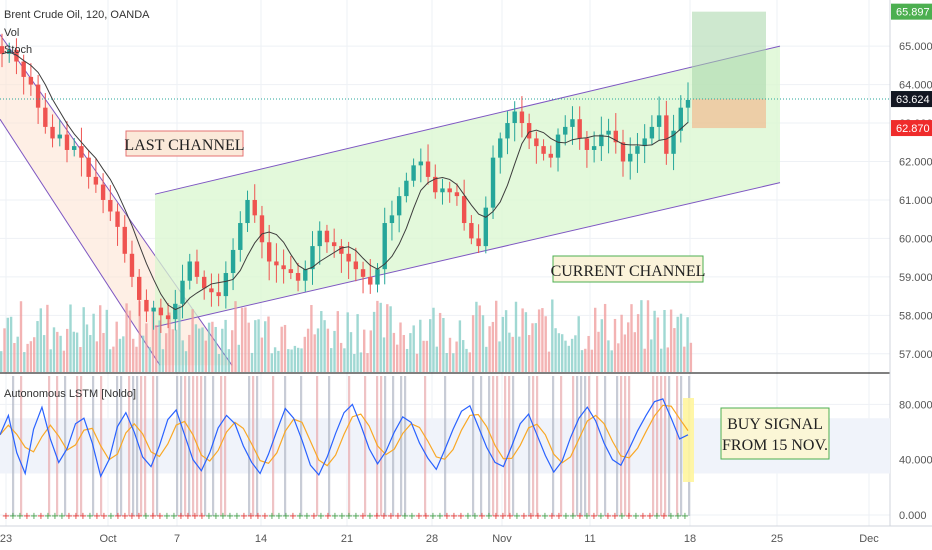 The width and height of the screenshot is (932, 550). What do you see at coordinates (77, 15) in the screenshot?
I see `symbol-title: Brent Crude Oil, 120, OANDA` at bounding box center [77, 15].